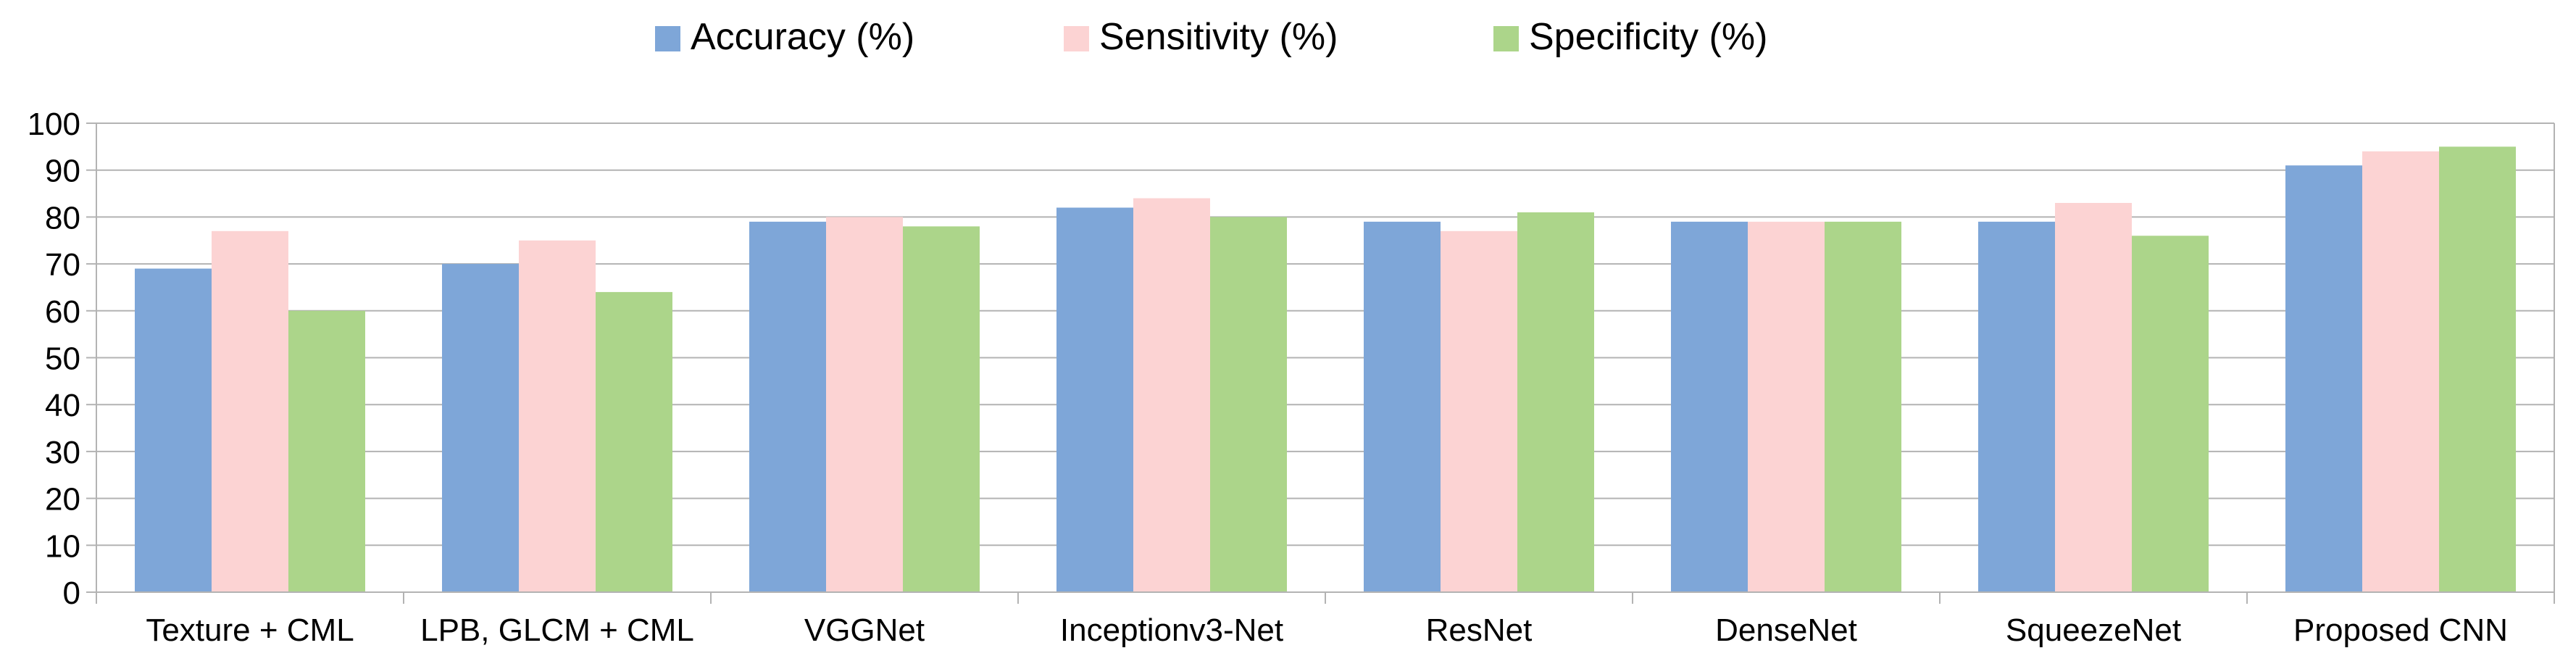 The height and width of the screenshot is (669, 2576). I want to click on y-tick-labels: 0 10 20 30 40 50 60 70 80 90 100, so click(54, 359).